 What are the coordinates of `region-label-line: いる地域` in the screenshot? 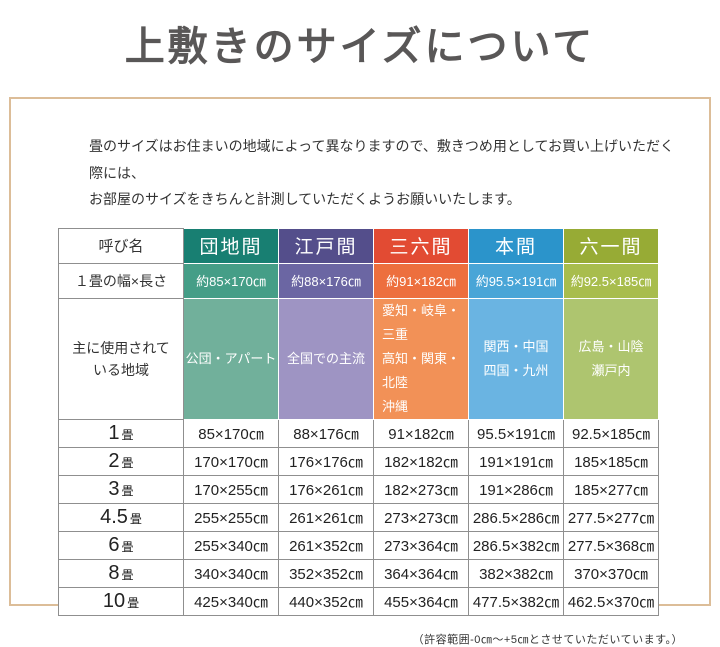 It's located at (121, 369).